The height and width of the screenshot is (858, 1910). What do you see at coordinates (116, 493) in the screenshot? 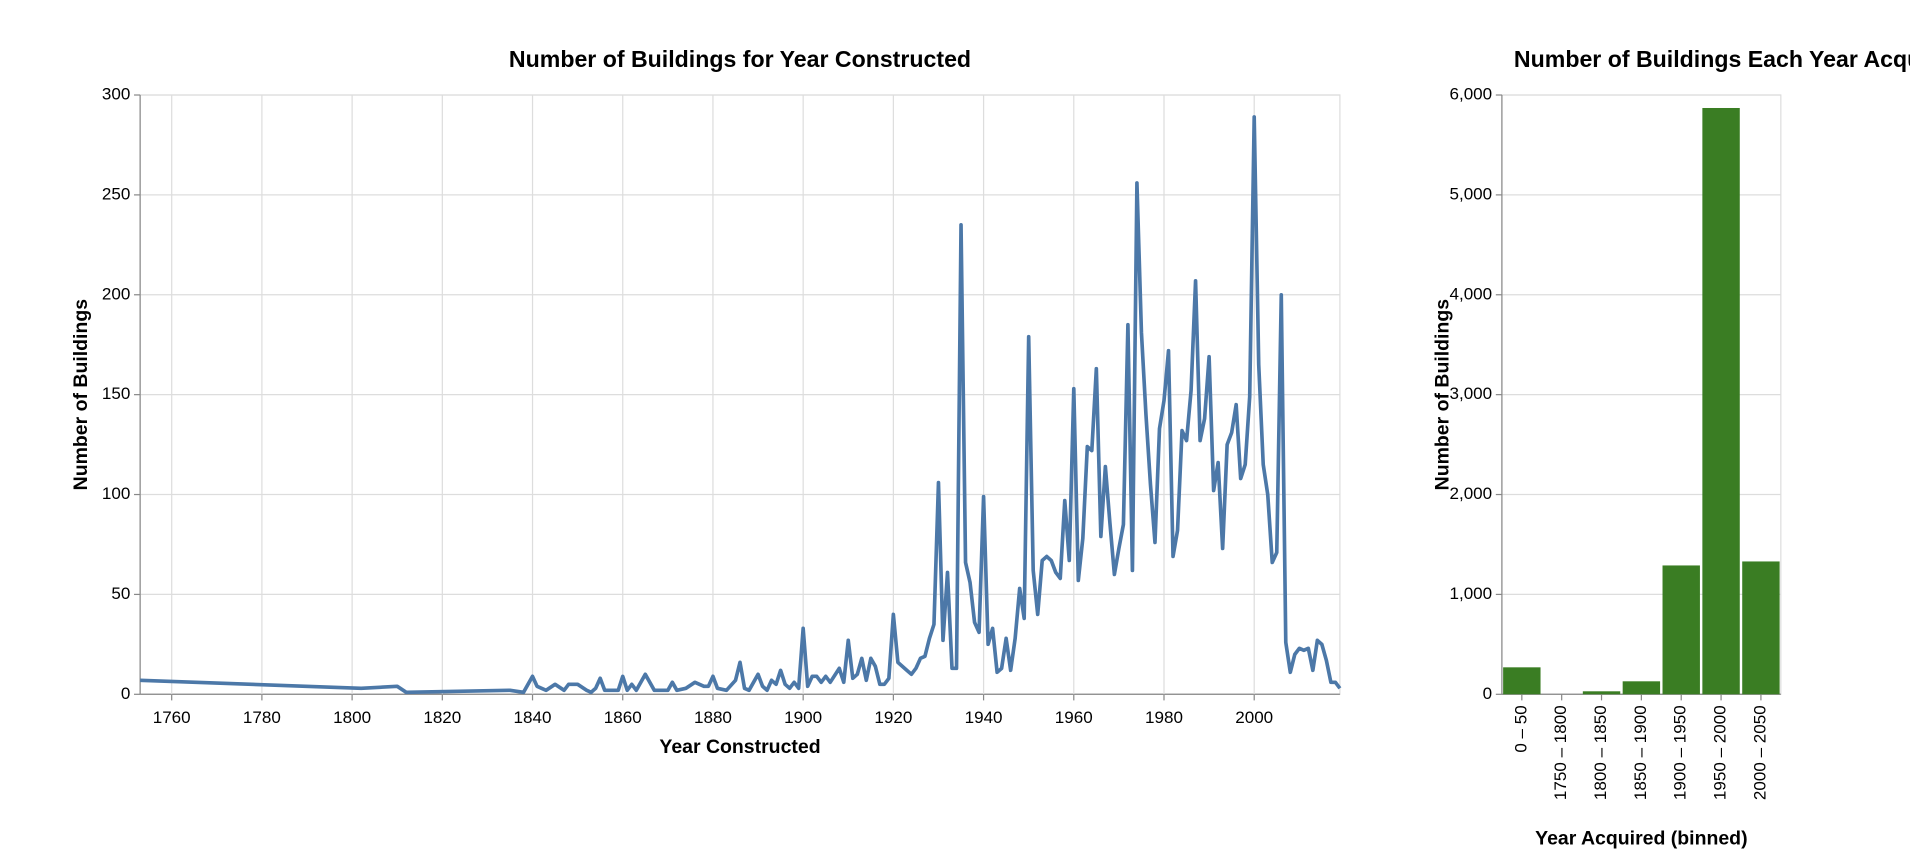
I see `y-tick-label: 100` at bounding box center [116, 493].